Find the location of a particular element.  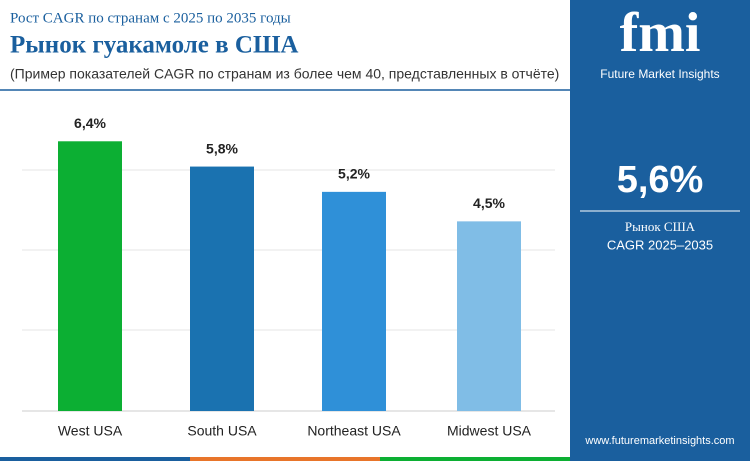

value-label: 6,4% is located at coordinates (90, 123).